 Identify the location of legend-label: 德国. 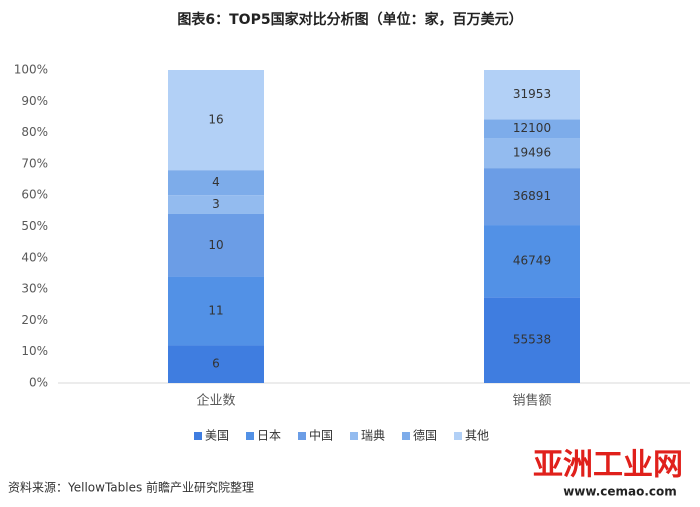
(425, 435).